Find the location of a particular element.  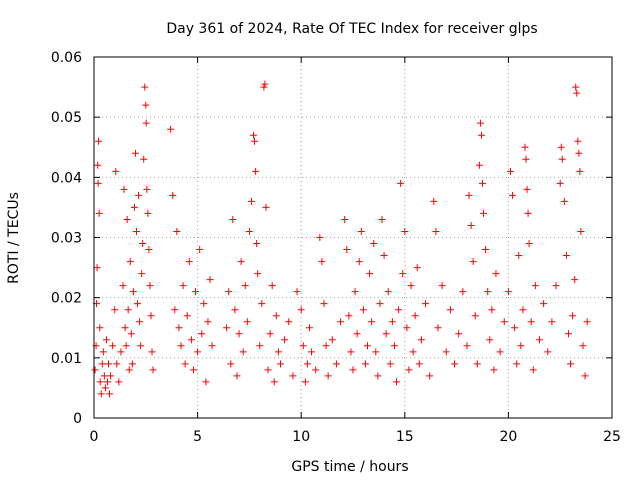

y-tick-label: 0.01 is located at coordinates (66, 359).